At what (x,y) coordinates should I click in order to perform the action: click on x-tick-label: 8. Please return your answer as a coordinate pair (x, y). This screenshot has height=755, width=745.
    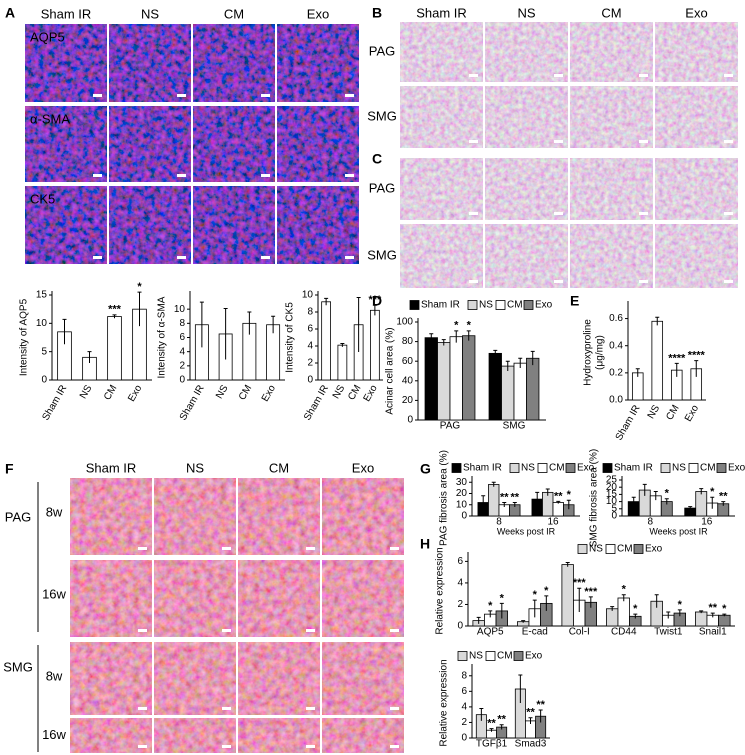
    Looking at the image, I should click on (499, 522).